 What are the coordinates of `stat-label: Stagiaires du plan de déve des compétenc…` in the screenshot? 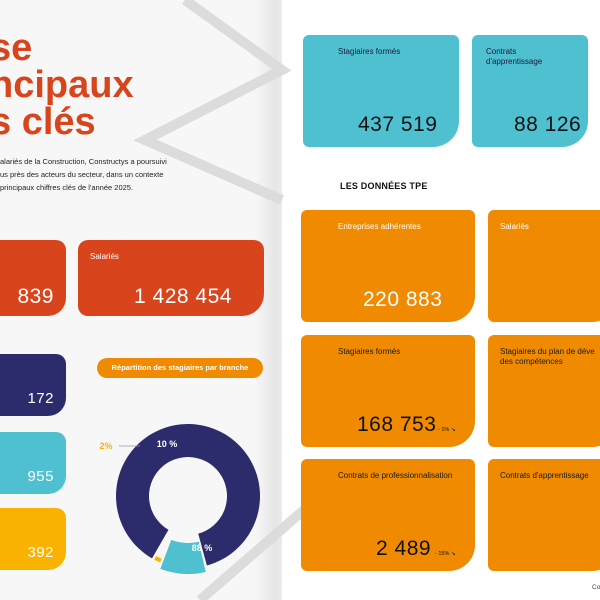 It's located at (547, 357).